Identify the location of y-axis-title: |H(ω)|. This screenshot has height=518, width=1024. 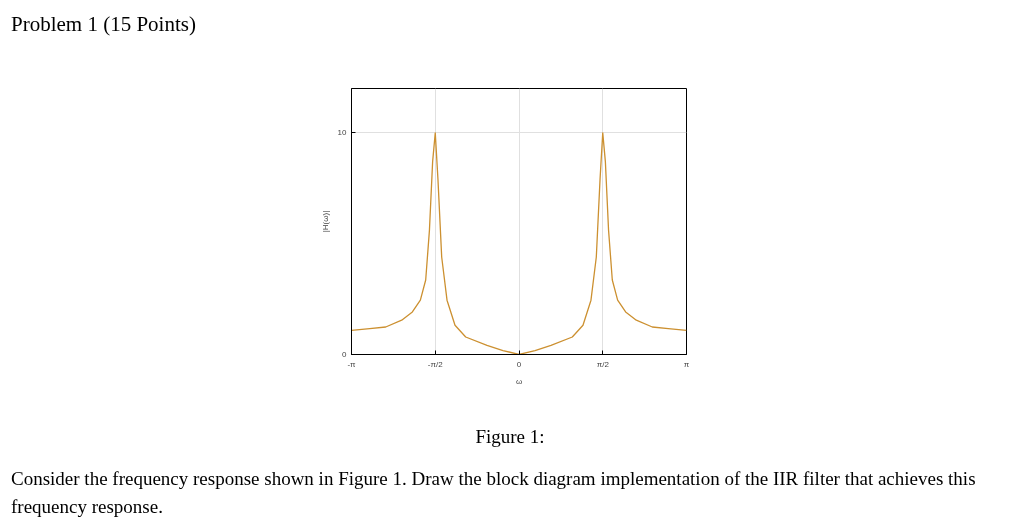
(325, 221).